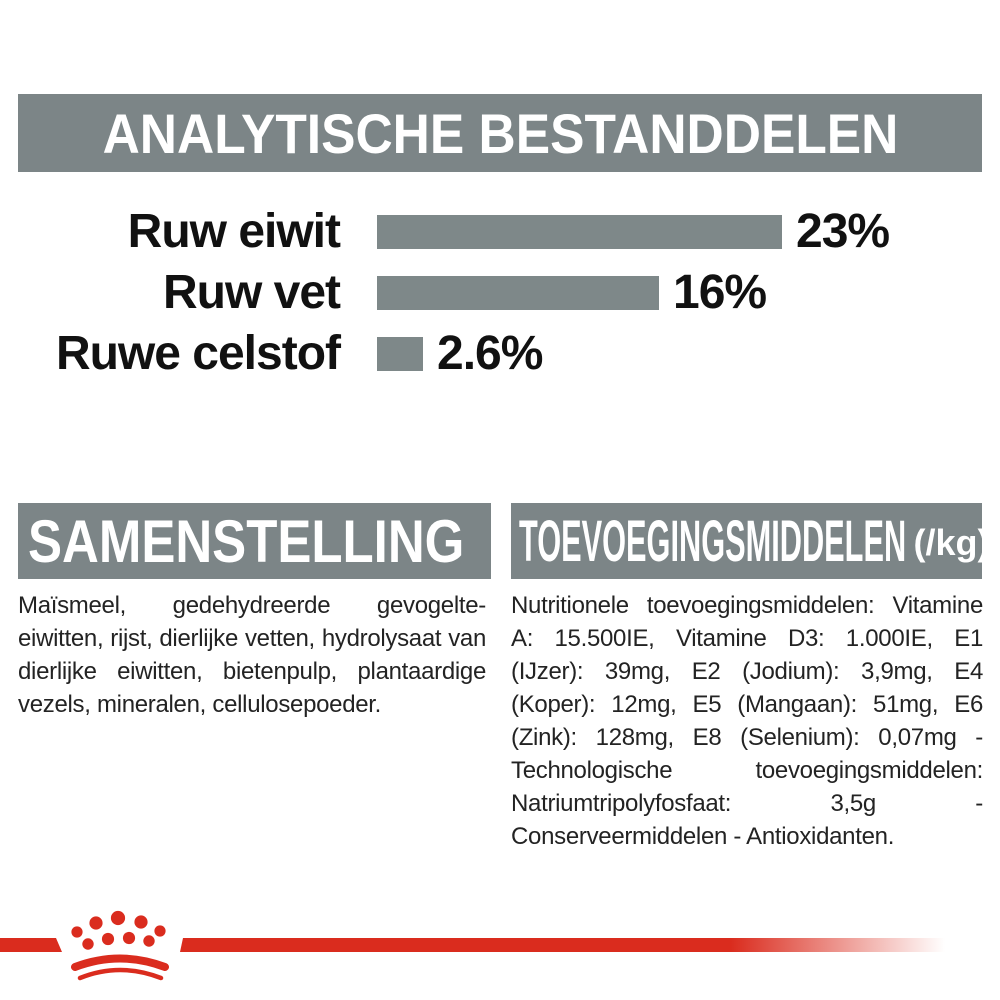  I want to click on additives-section-header: TOEVOEGINGSMIDDELEN (/kg), so click(750, 541).